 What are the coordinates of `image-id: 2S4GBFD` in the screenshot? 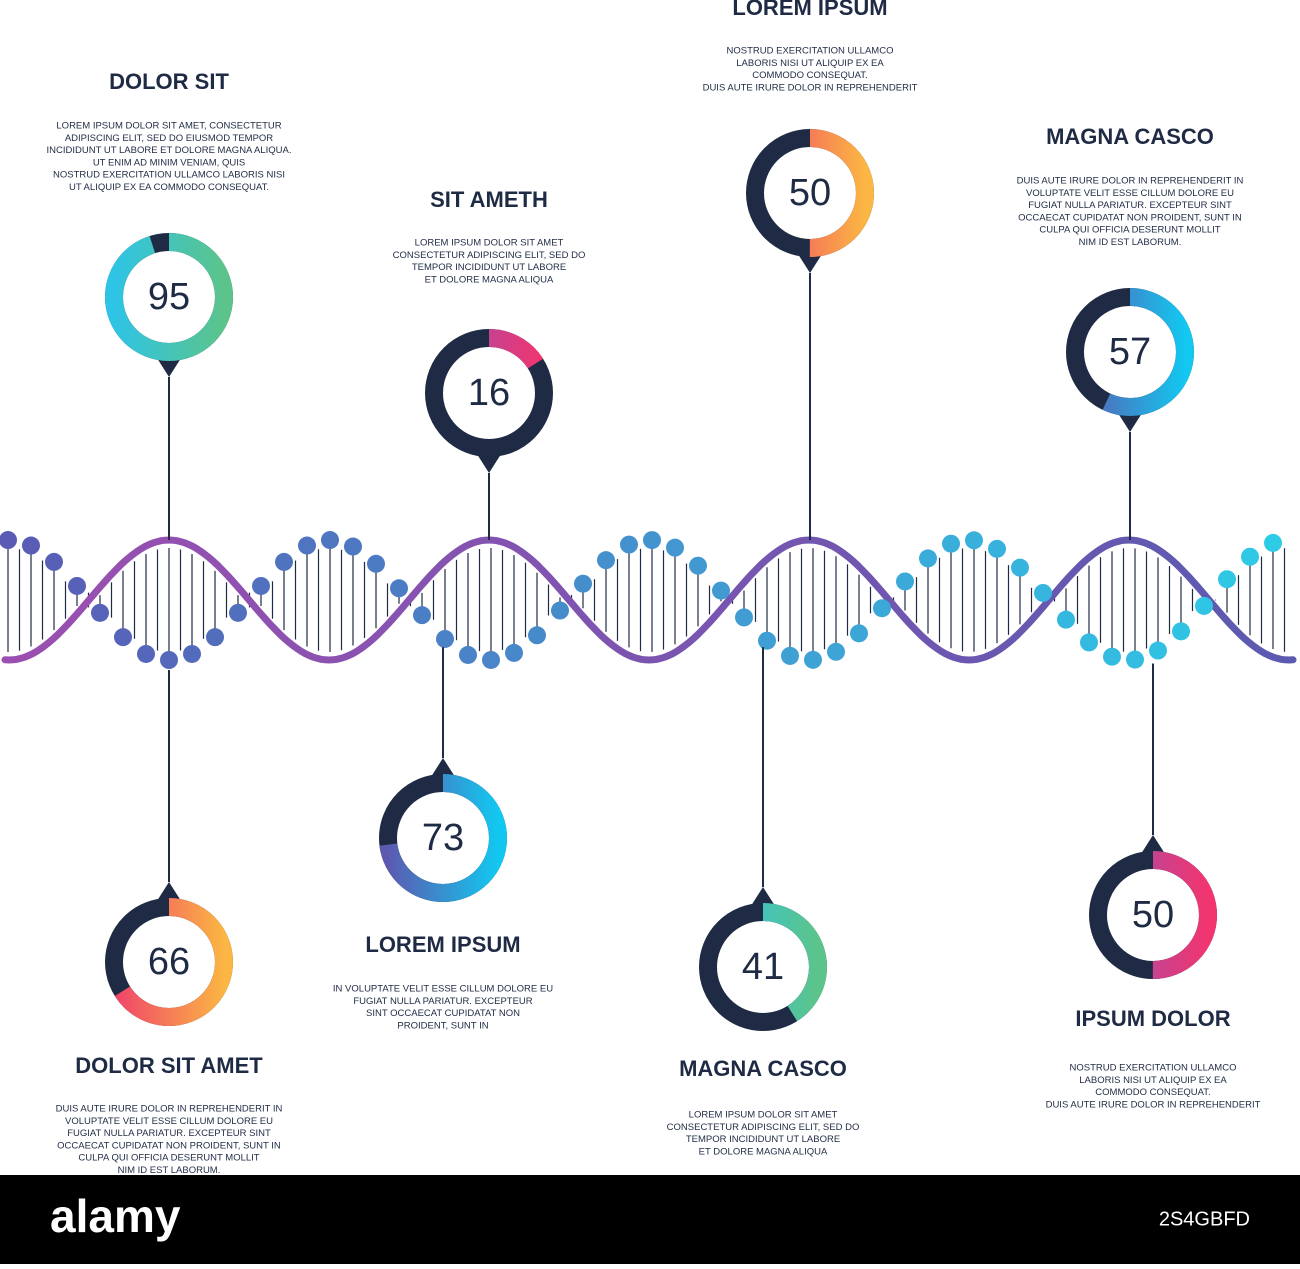 It's located at (1204, 1219).